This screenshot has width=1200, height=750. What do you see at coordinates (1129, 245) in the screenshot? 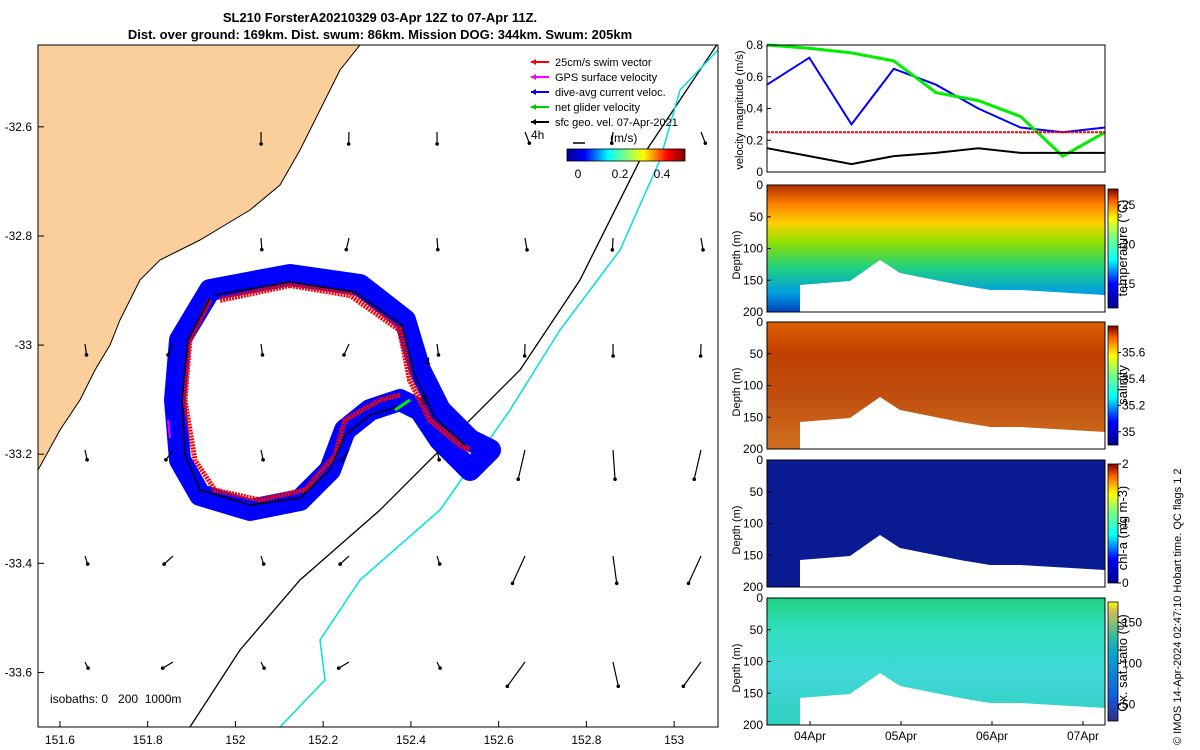
I see `colorbar-tick-label: 20` at bounding box center [1129, 245].